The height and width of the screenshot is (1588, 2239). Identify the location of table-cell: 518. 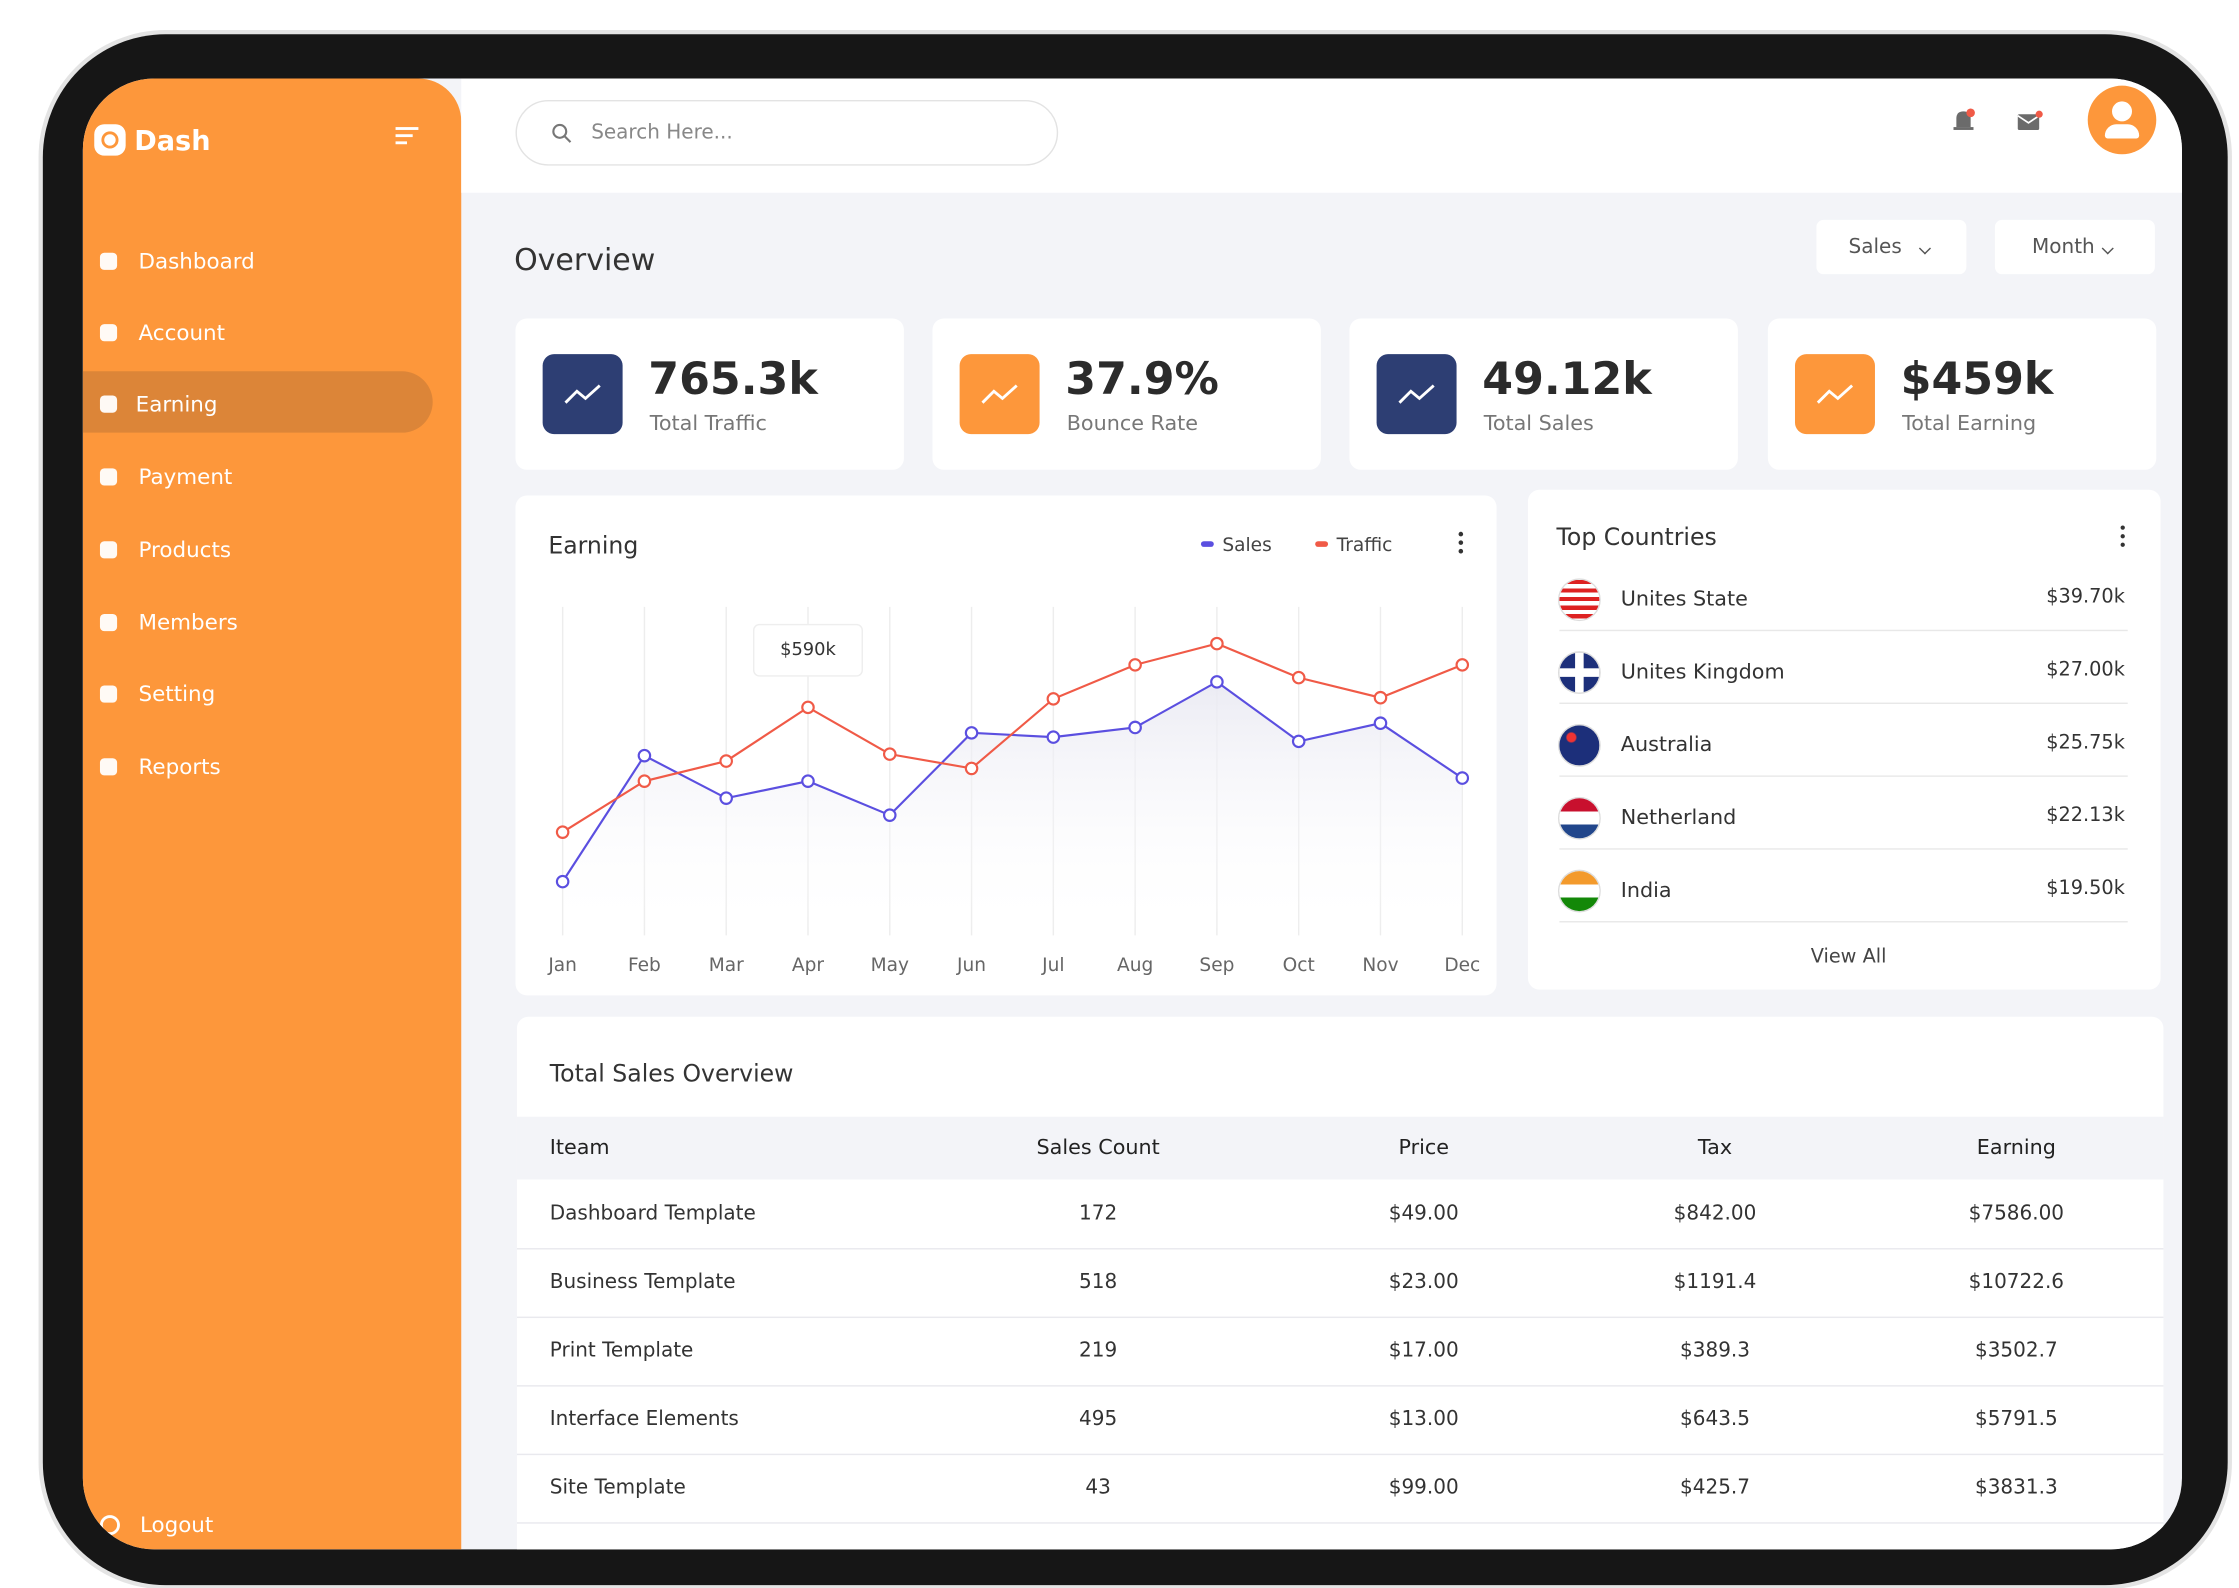
(1098, 1282).